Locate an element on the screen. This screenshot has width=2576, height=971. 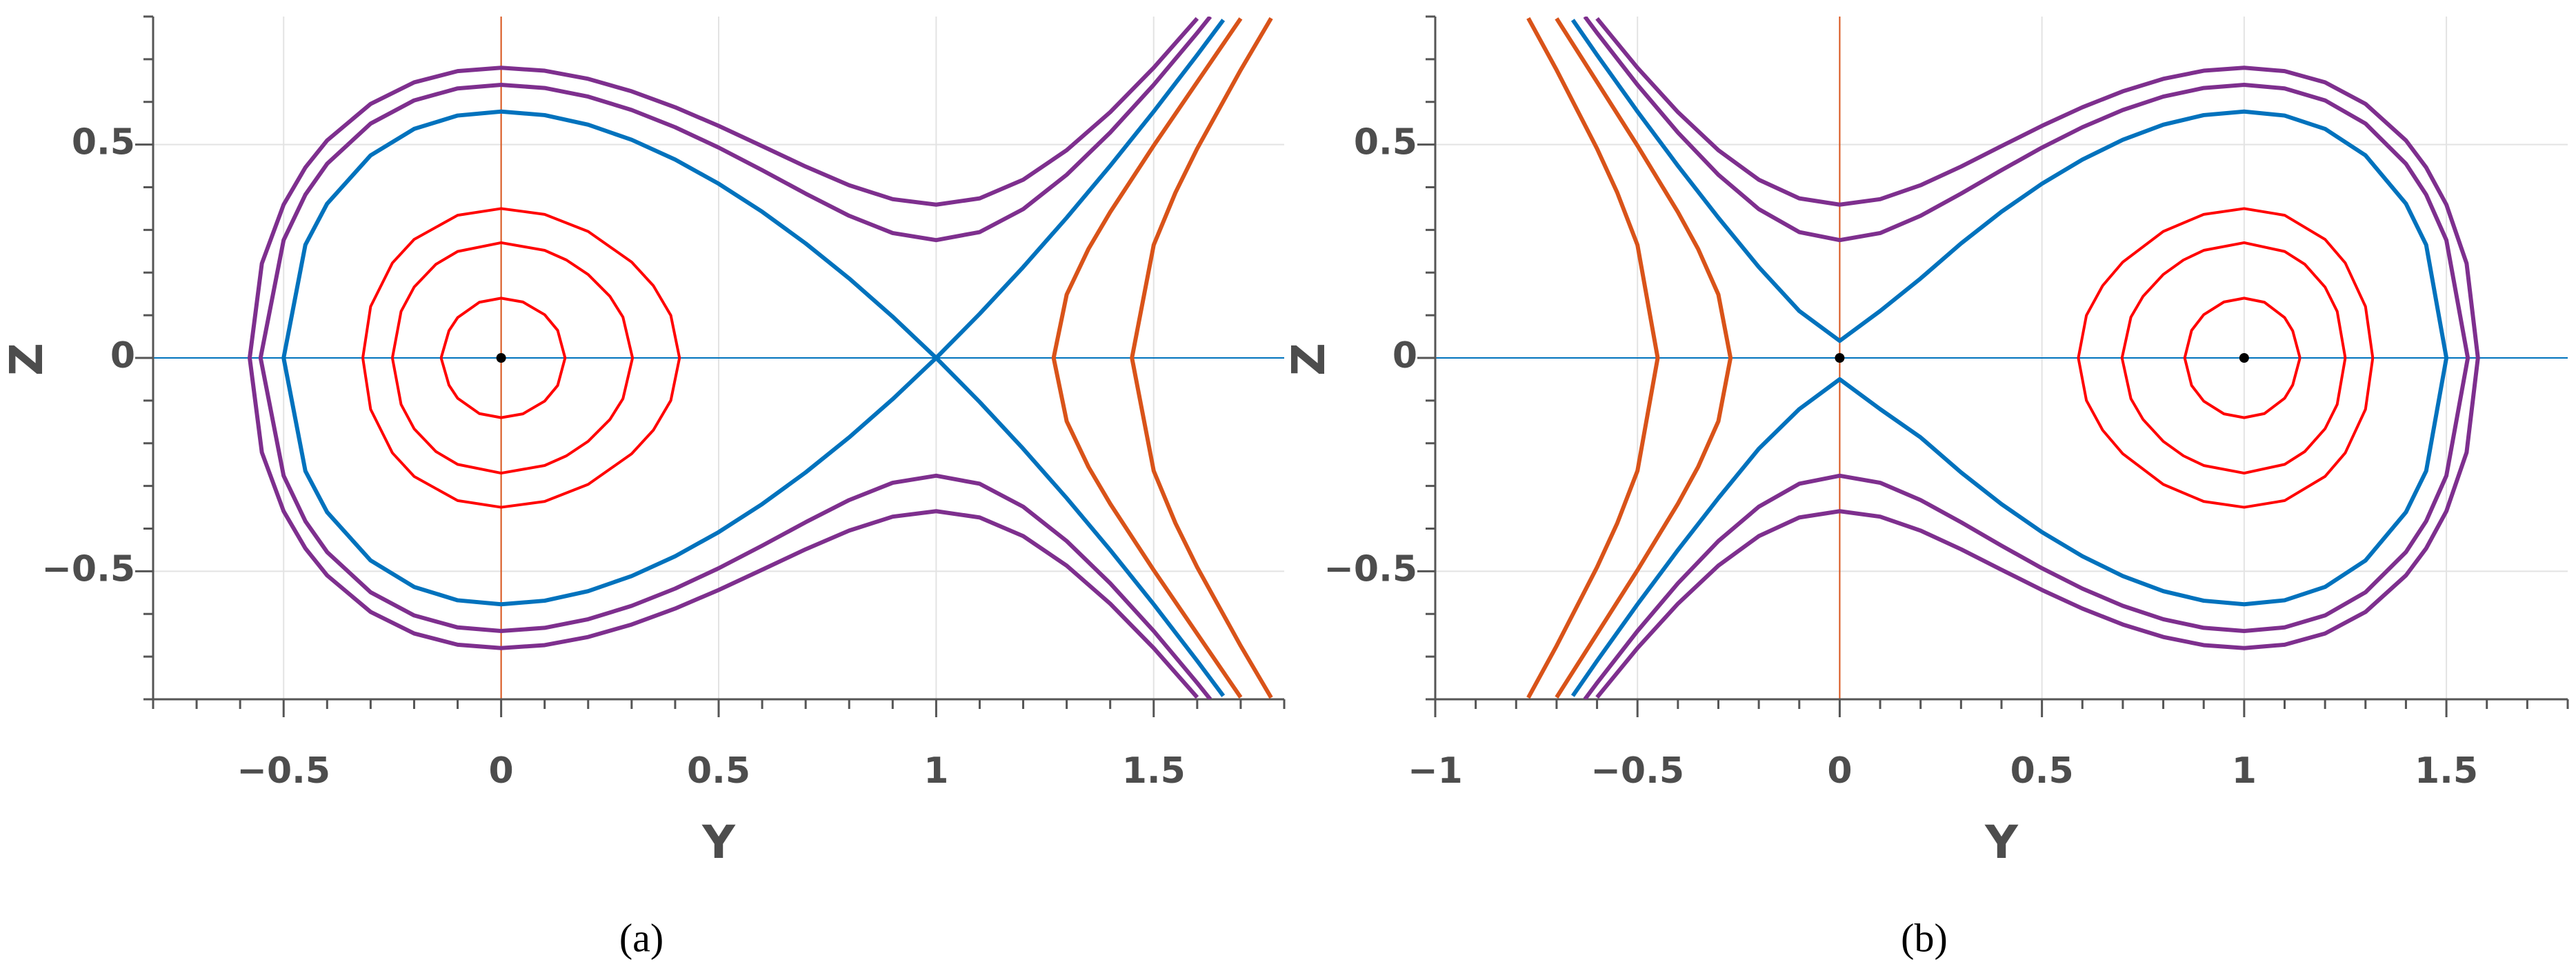
panel-caption: (a) is located at coordinates (641, 937).